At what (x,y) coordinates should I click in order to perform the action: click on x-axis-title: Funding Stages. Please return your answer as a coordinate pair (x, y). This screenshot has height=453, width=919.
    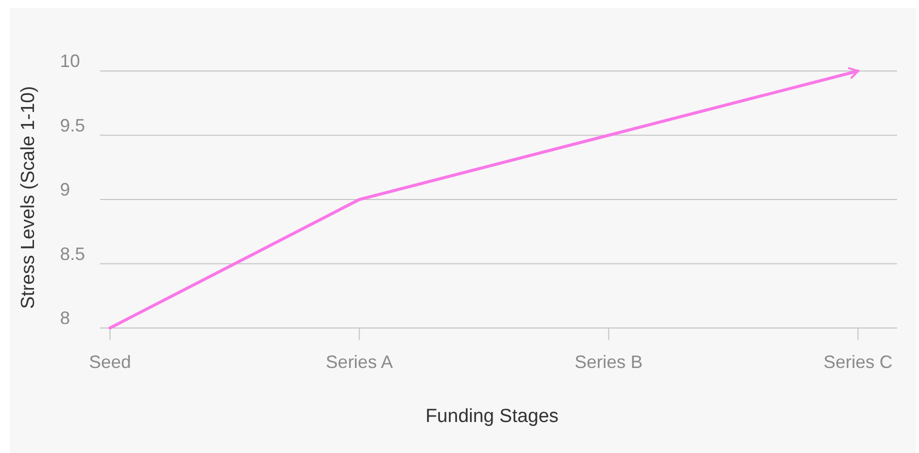
    Looking at the image, I should click on (492, 416).